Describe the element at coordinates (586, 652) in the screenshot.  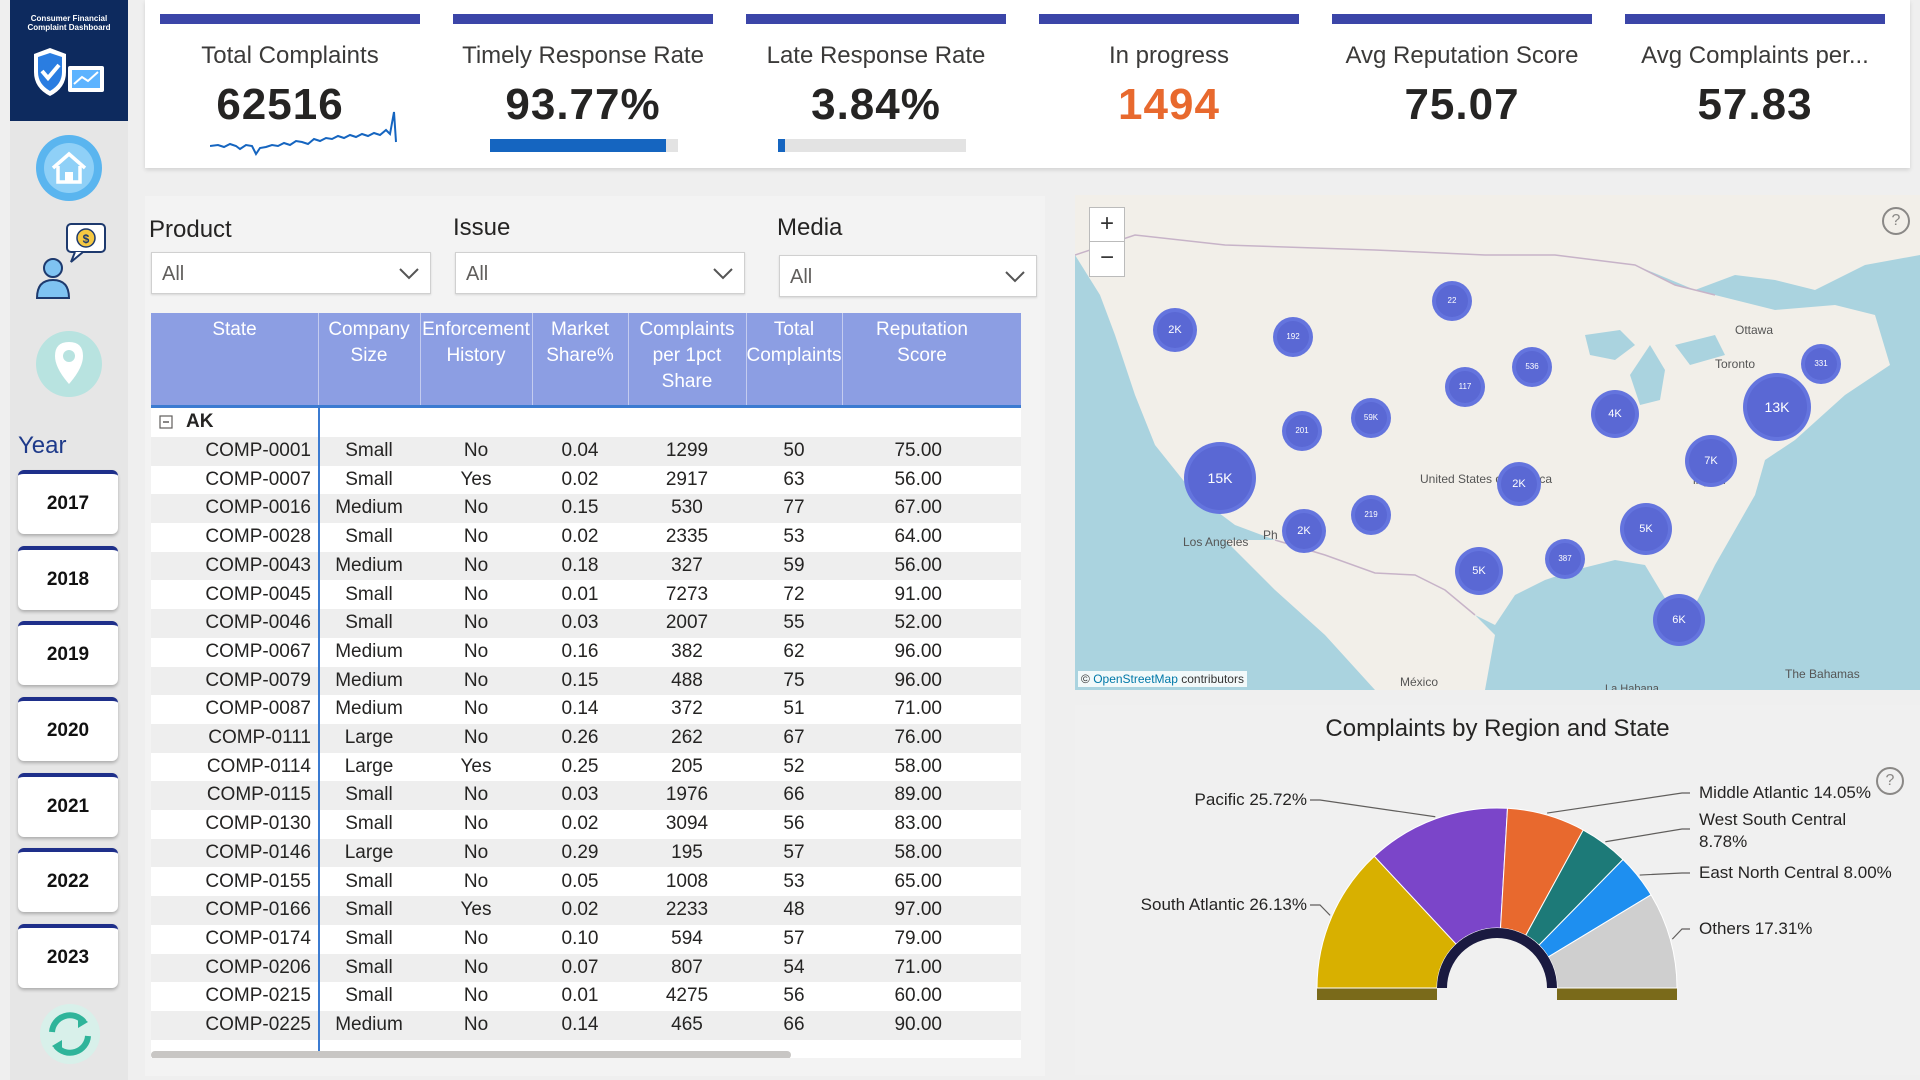
I see `table-row: COMP-0067 Medium No 0.16 382 62 96.00` at that location.